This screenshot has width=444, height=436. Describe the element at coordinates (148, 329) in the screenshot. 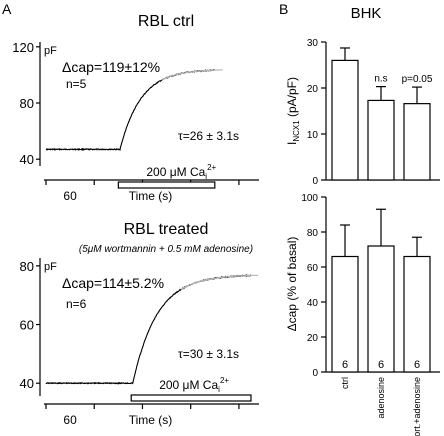

I see `capacitance-trace` at that location.